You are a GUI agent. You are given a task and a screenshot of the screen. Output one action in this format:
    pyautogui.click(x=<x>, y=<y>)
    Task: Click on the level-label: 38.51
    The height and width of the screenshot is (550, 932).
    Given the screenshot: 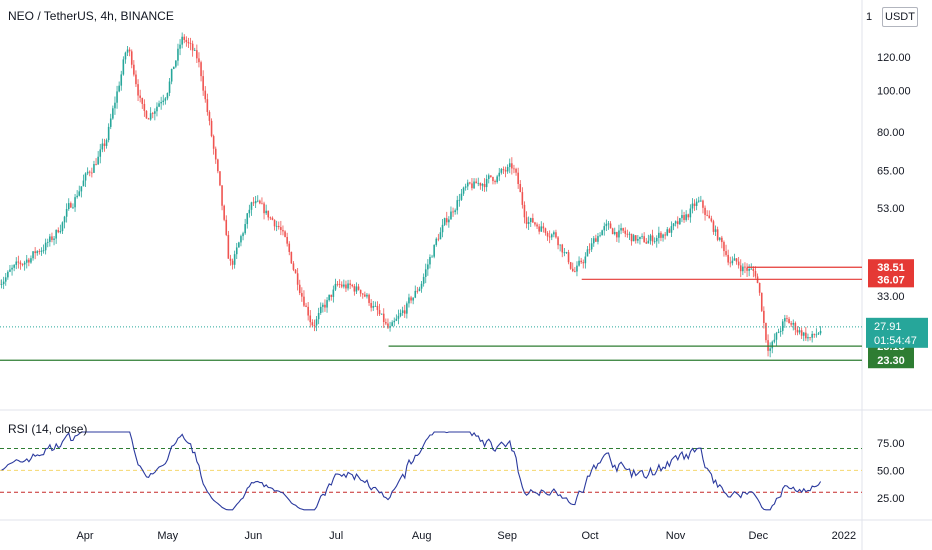 What is the action you would take?
    pyautogui.click(x=891, y=268)
    